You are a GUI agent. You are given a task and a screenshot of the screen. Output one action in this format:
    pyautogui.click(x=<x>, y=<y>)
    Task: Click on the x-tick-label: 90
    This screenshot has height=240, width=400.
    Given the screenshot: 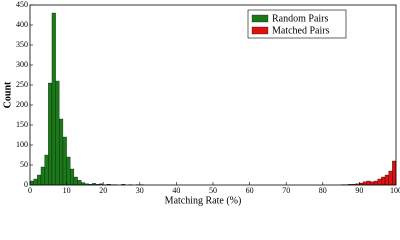 What is the action you would take?
    pyautogui.click(x=359, y=190)
    